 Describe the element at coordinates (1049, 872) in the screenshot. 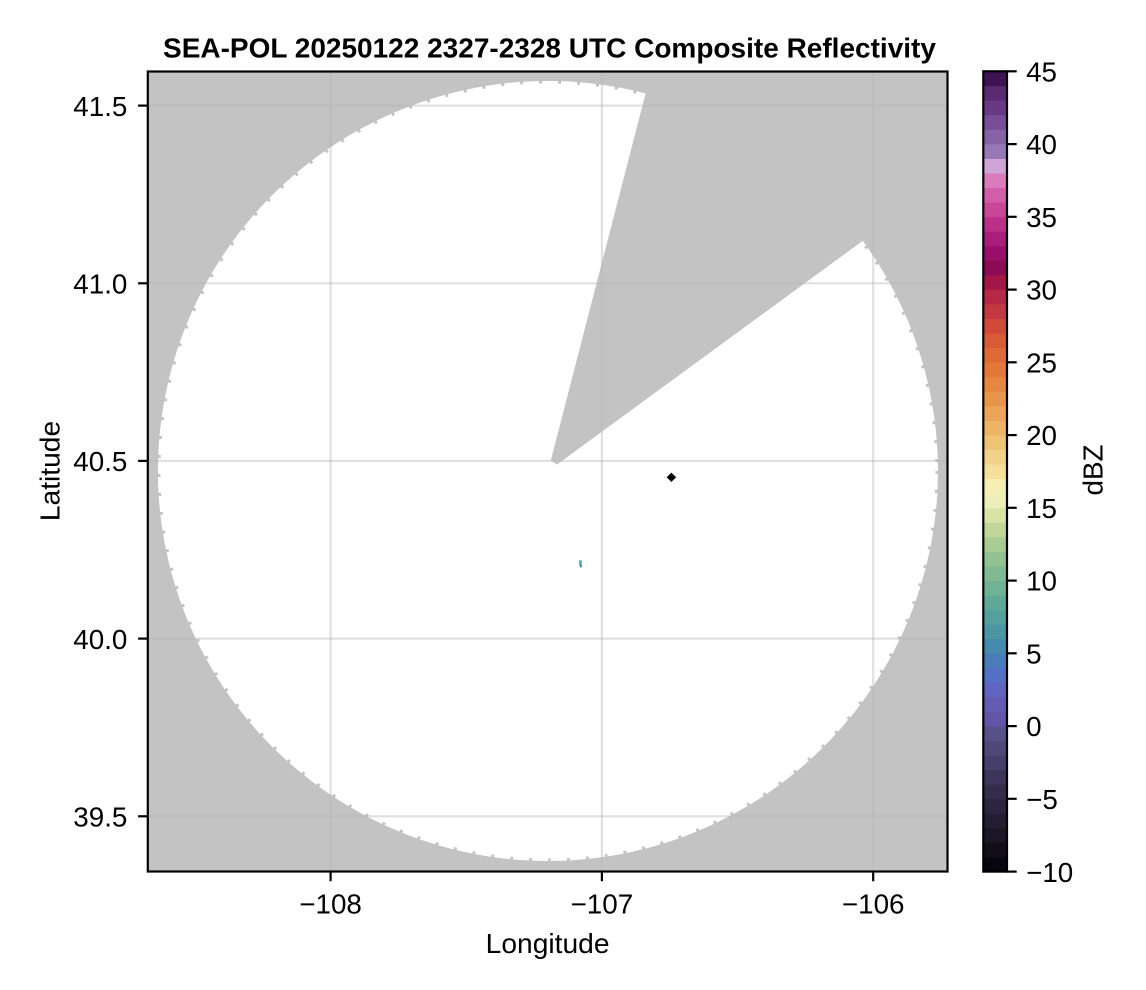

I see `svg-text: −10` at that location.